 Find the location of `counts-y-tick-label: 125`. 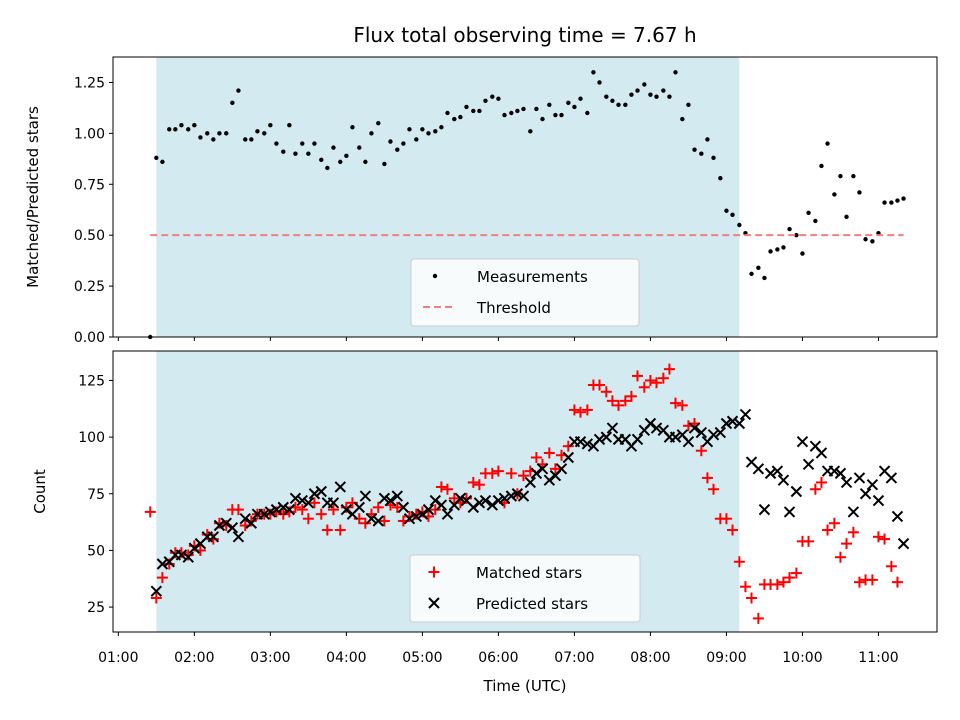

counts-y-tick-label: 125 is located at coordinates (91, 381).